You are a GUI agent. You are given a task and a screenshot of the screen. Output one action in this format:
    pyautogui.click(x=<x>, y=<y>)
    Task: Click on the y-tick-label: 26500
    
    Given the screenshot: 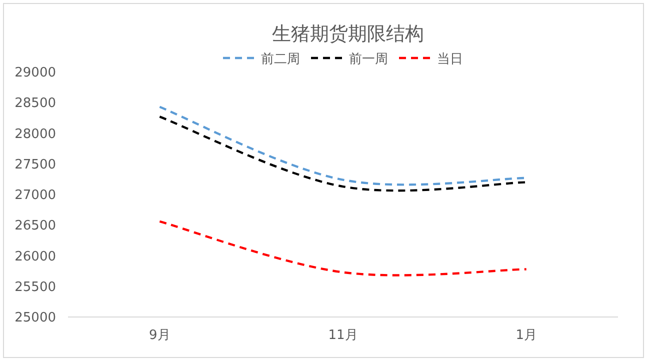 What is the action you would take?
    pyautogui.click(x=35, y=226)
    